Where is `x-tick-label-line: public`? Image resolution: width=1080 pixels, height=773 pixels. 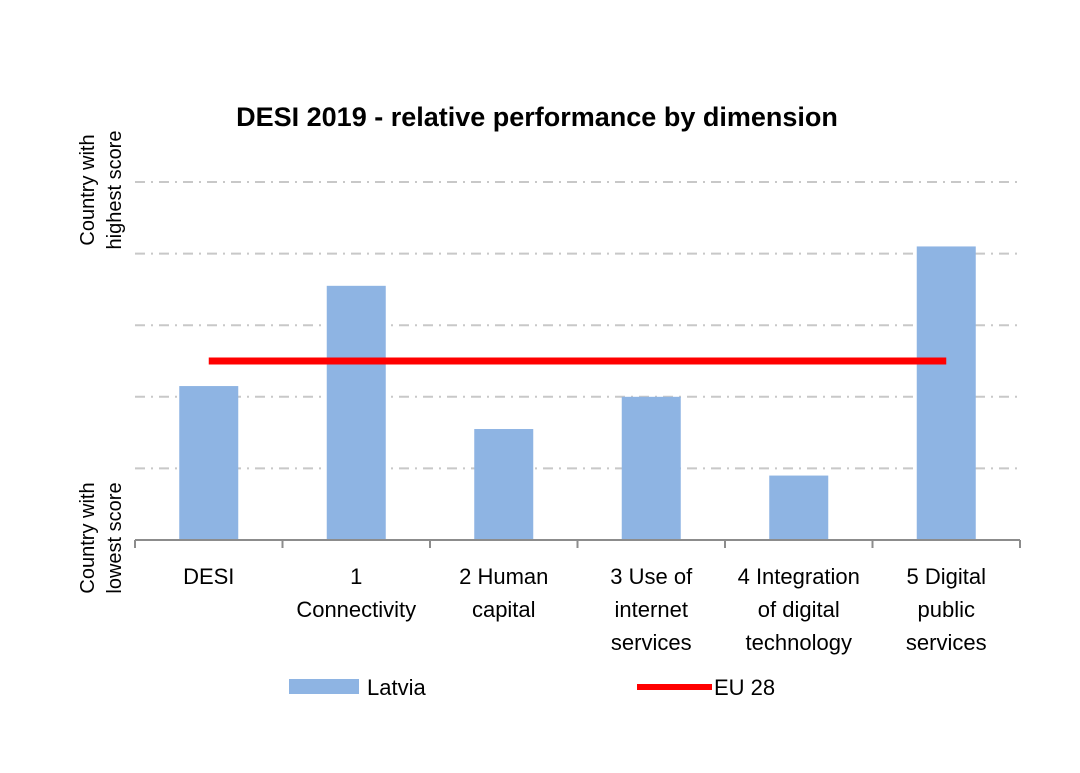
x-tick-label-line: public is located at coordinates (946, 609).